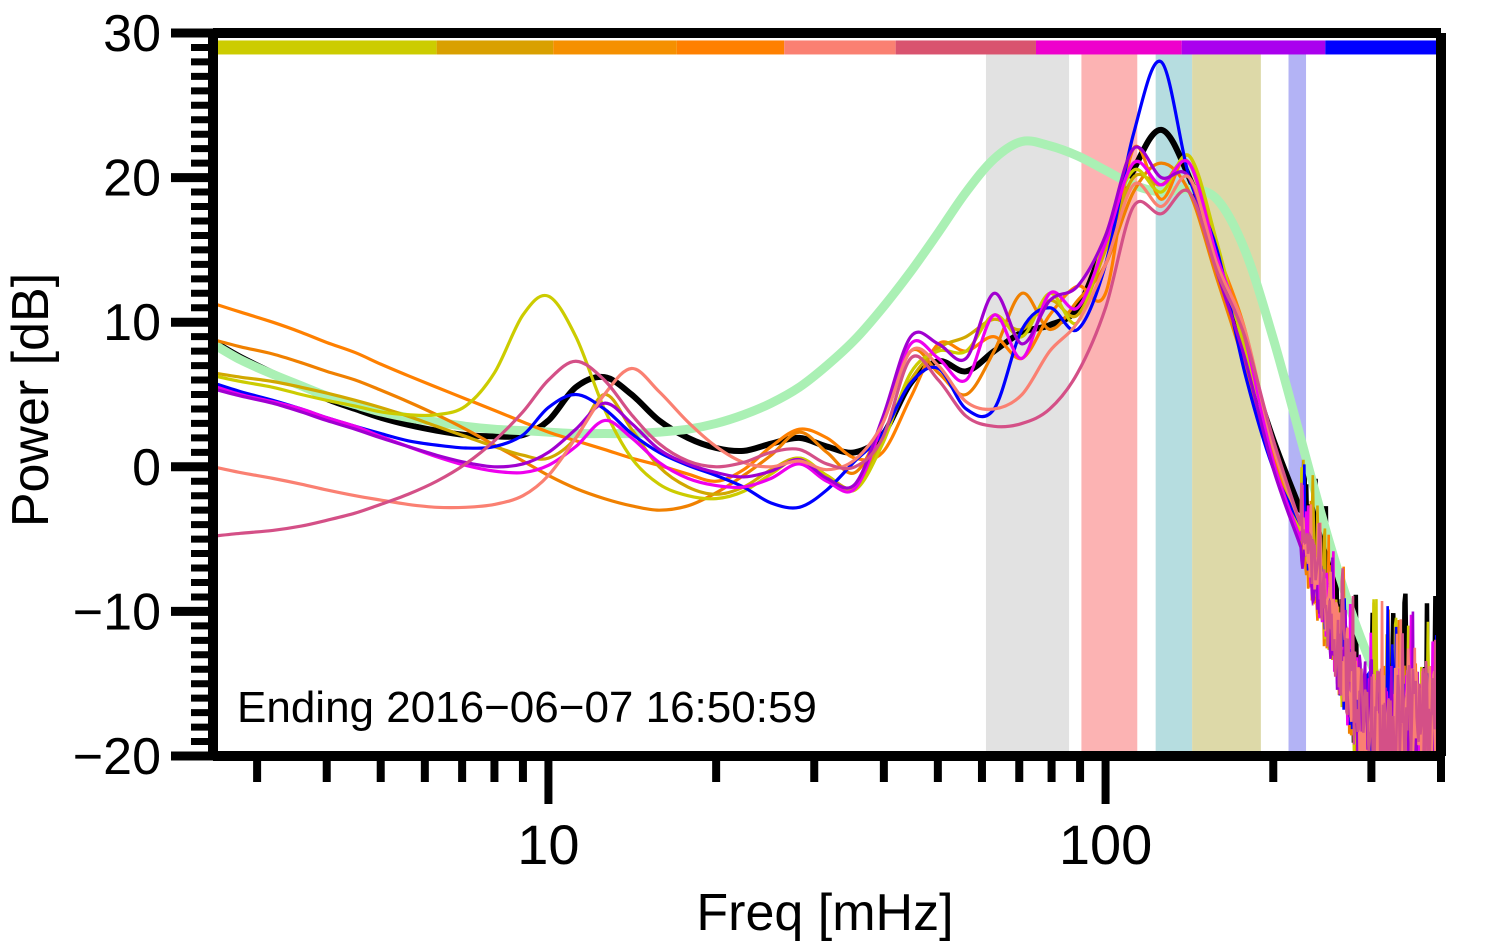 The width and height of the screenshot is (1494, 952). Describe the element at coordinates (1297, 400) in the screenshot. I see `band-periwinkle` at that location.